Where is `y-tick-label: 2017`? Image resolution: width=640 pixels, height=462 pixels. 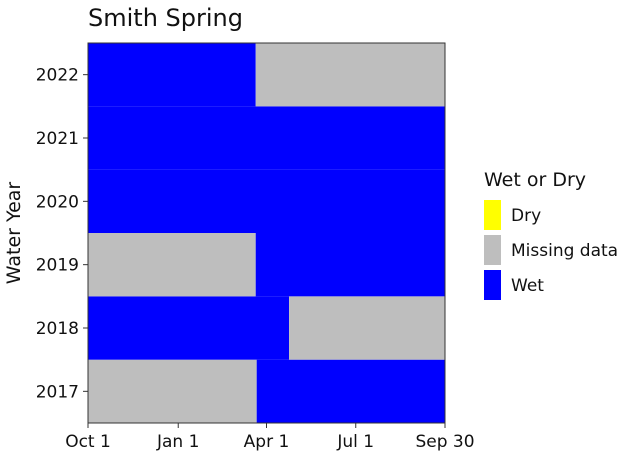
y-tick-label: 2017 is located at coordinates (57, 392).